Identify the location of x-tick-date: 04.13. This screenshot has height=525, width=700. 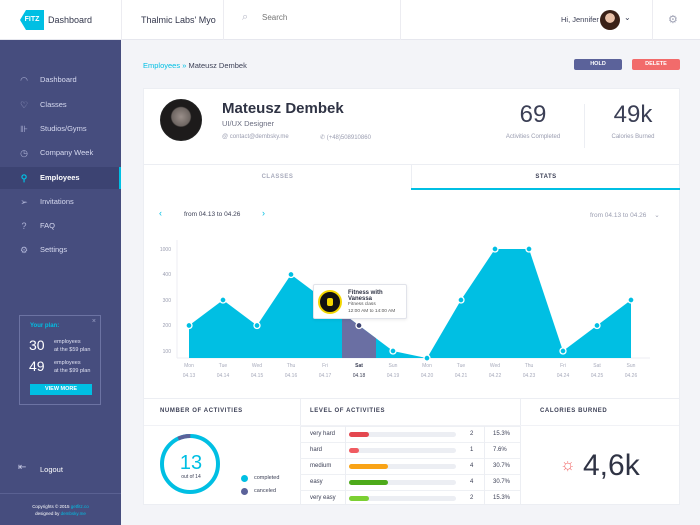
(189, 376).